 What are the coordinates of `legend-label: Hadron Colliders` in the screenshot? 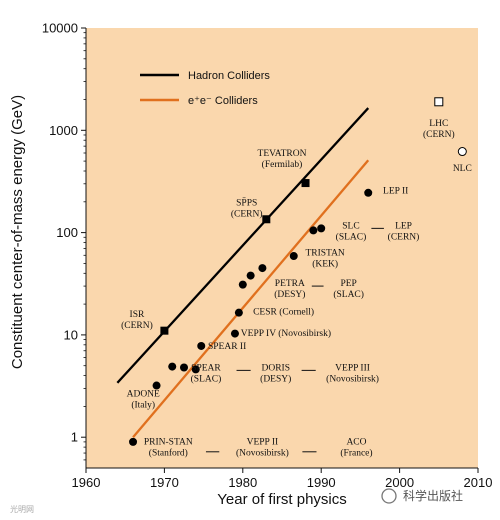 It's located at (229, 76).